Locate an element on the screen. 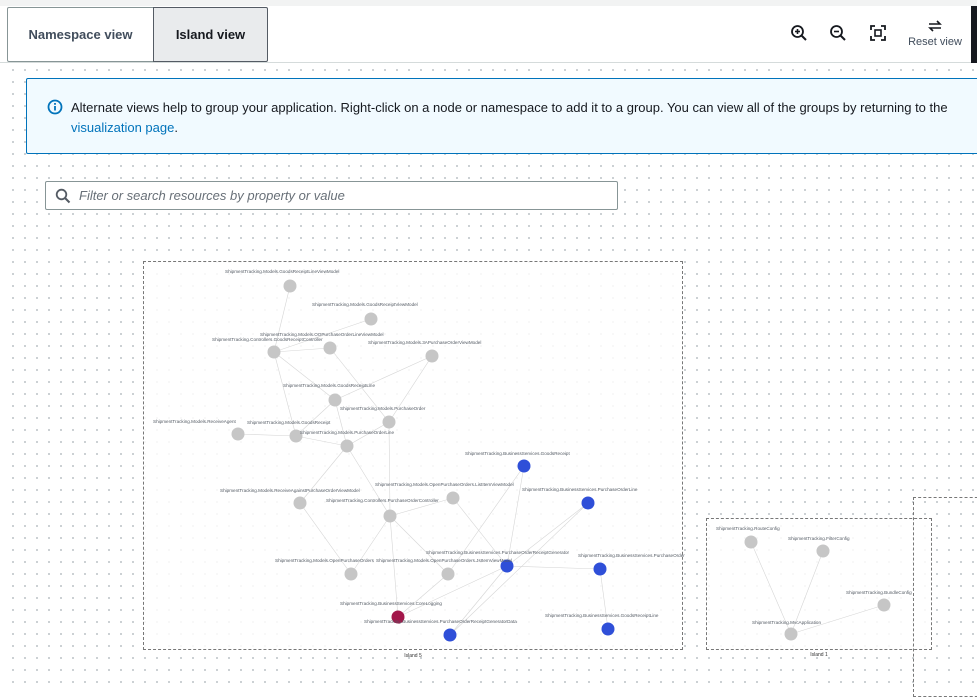  visualization-page-link: visualization page is located at coordinates (123, 127).